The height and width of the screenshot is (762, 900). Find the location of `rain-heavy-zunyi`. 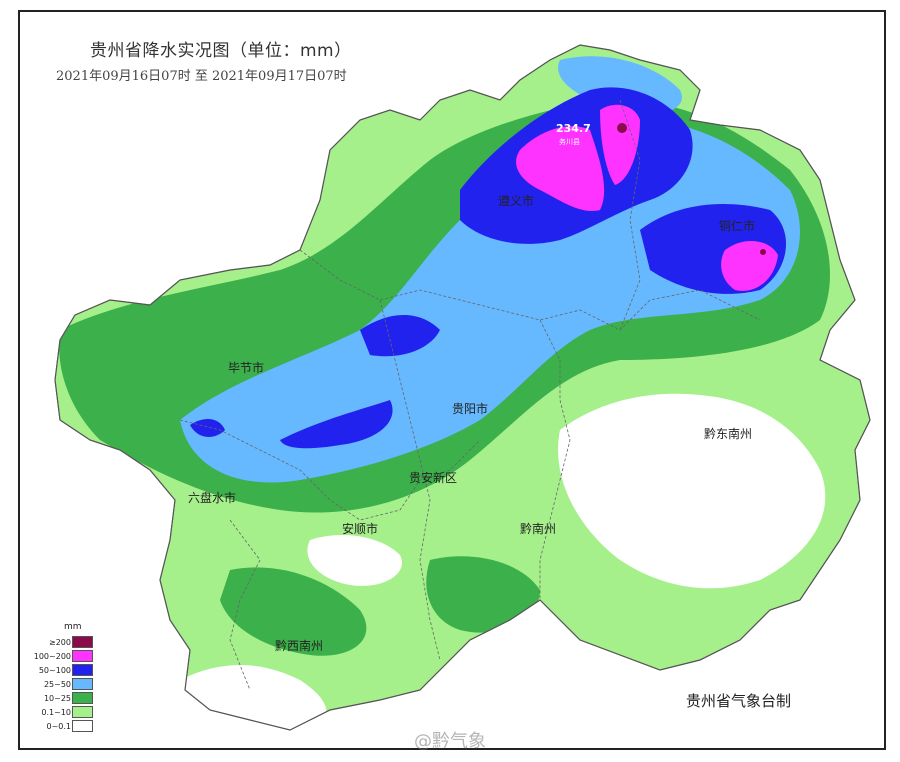

rain-heavy-zunyi is located at coordinates (560, 168).